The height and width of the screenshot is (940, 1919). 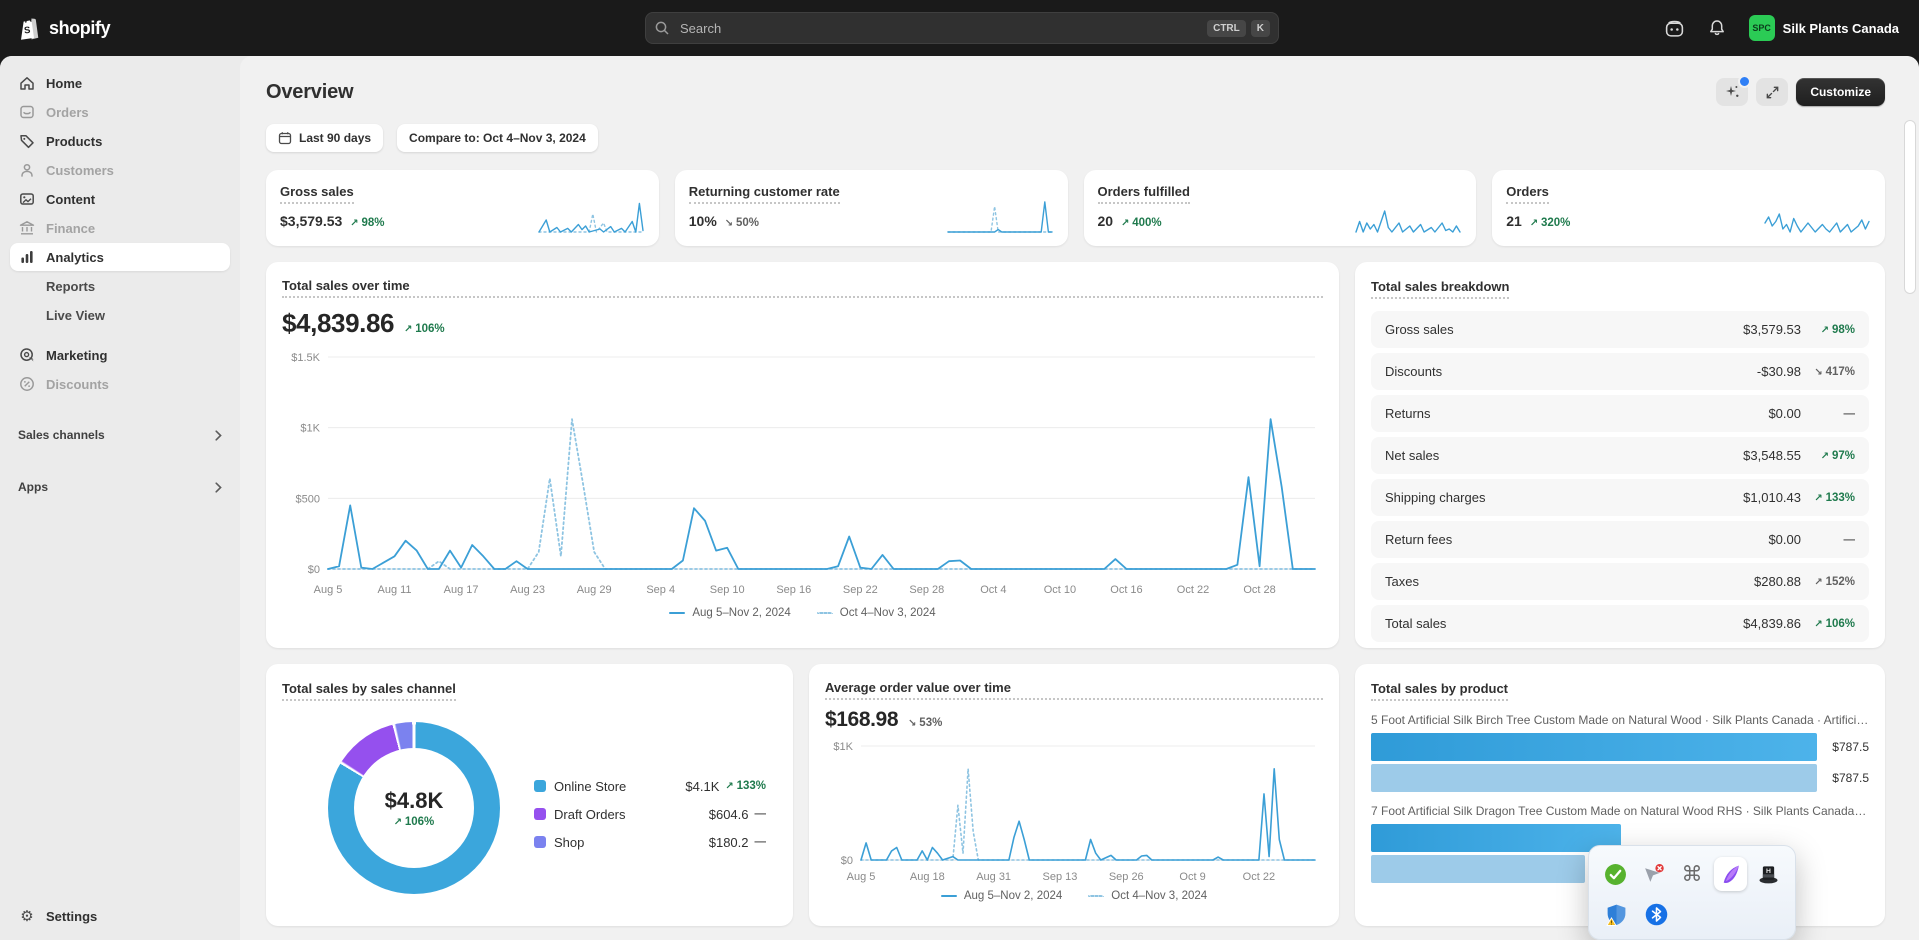 I want to click on product-bar-row: $787.5, so click(x=1620, y=747).